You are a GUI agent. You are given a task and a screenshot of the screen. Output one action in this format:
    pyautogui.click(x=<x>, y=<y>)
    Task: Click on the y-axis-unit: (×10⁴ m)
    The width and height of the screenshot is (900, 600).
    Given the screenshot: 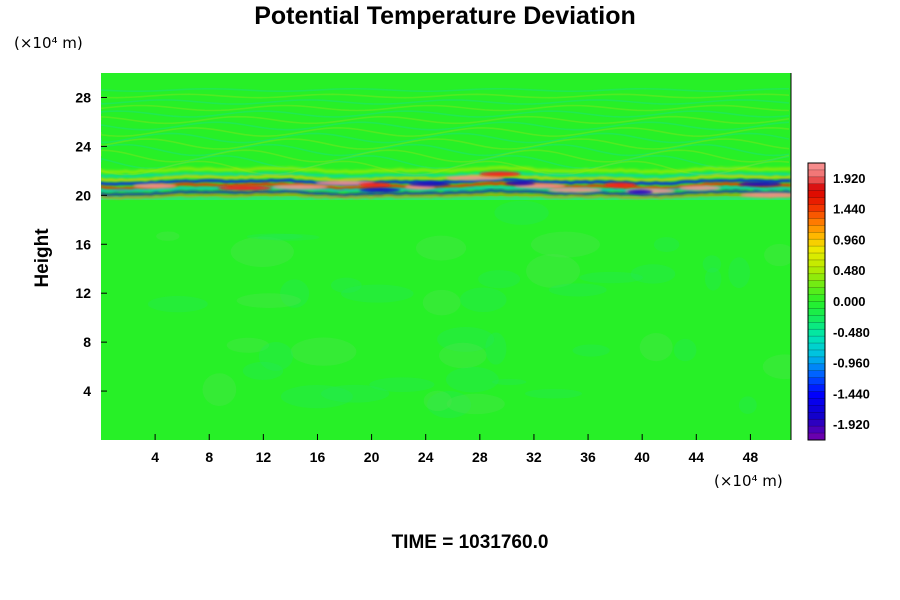 What is the action you would take?
    pyautogui.click(x=48, y=43)
    